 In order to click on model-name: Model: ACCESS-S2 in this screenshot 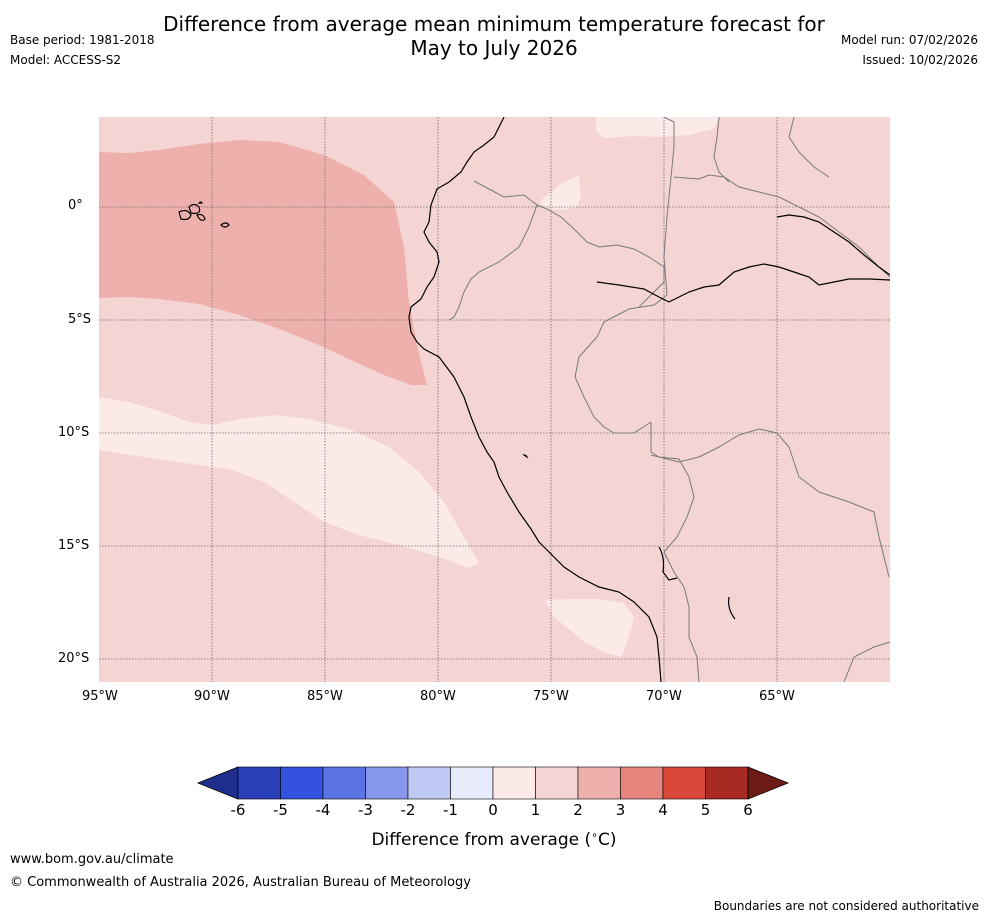, I will do `click(66, 60)`.